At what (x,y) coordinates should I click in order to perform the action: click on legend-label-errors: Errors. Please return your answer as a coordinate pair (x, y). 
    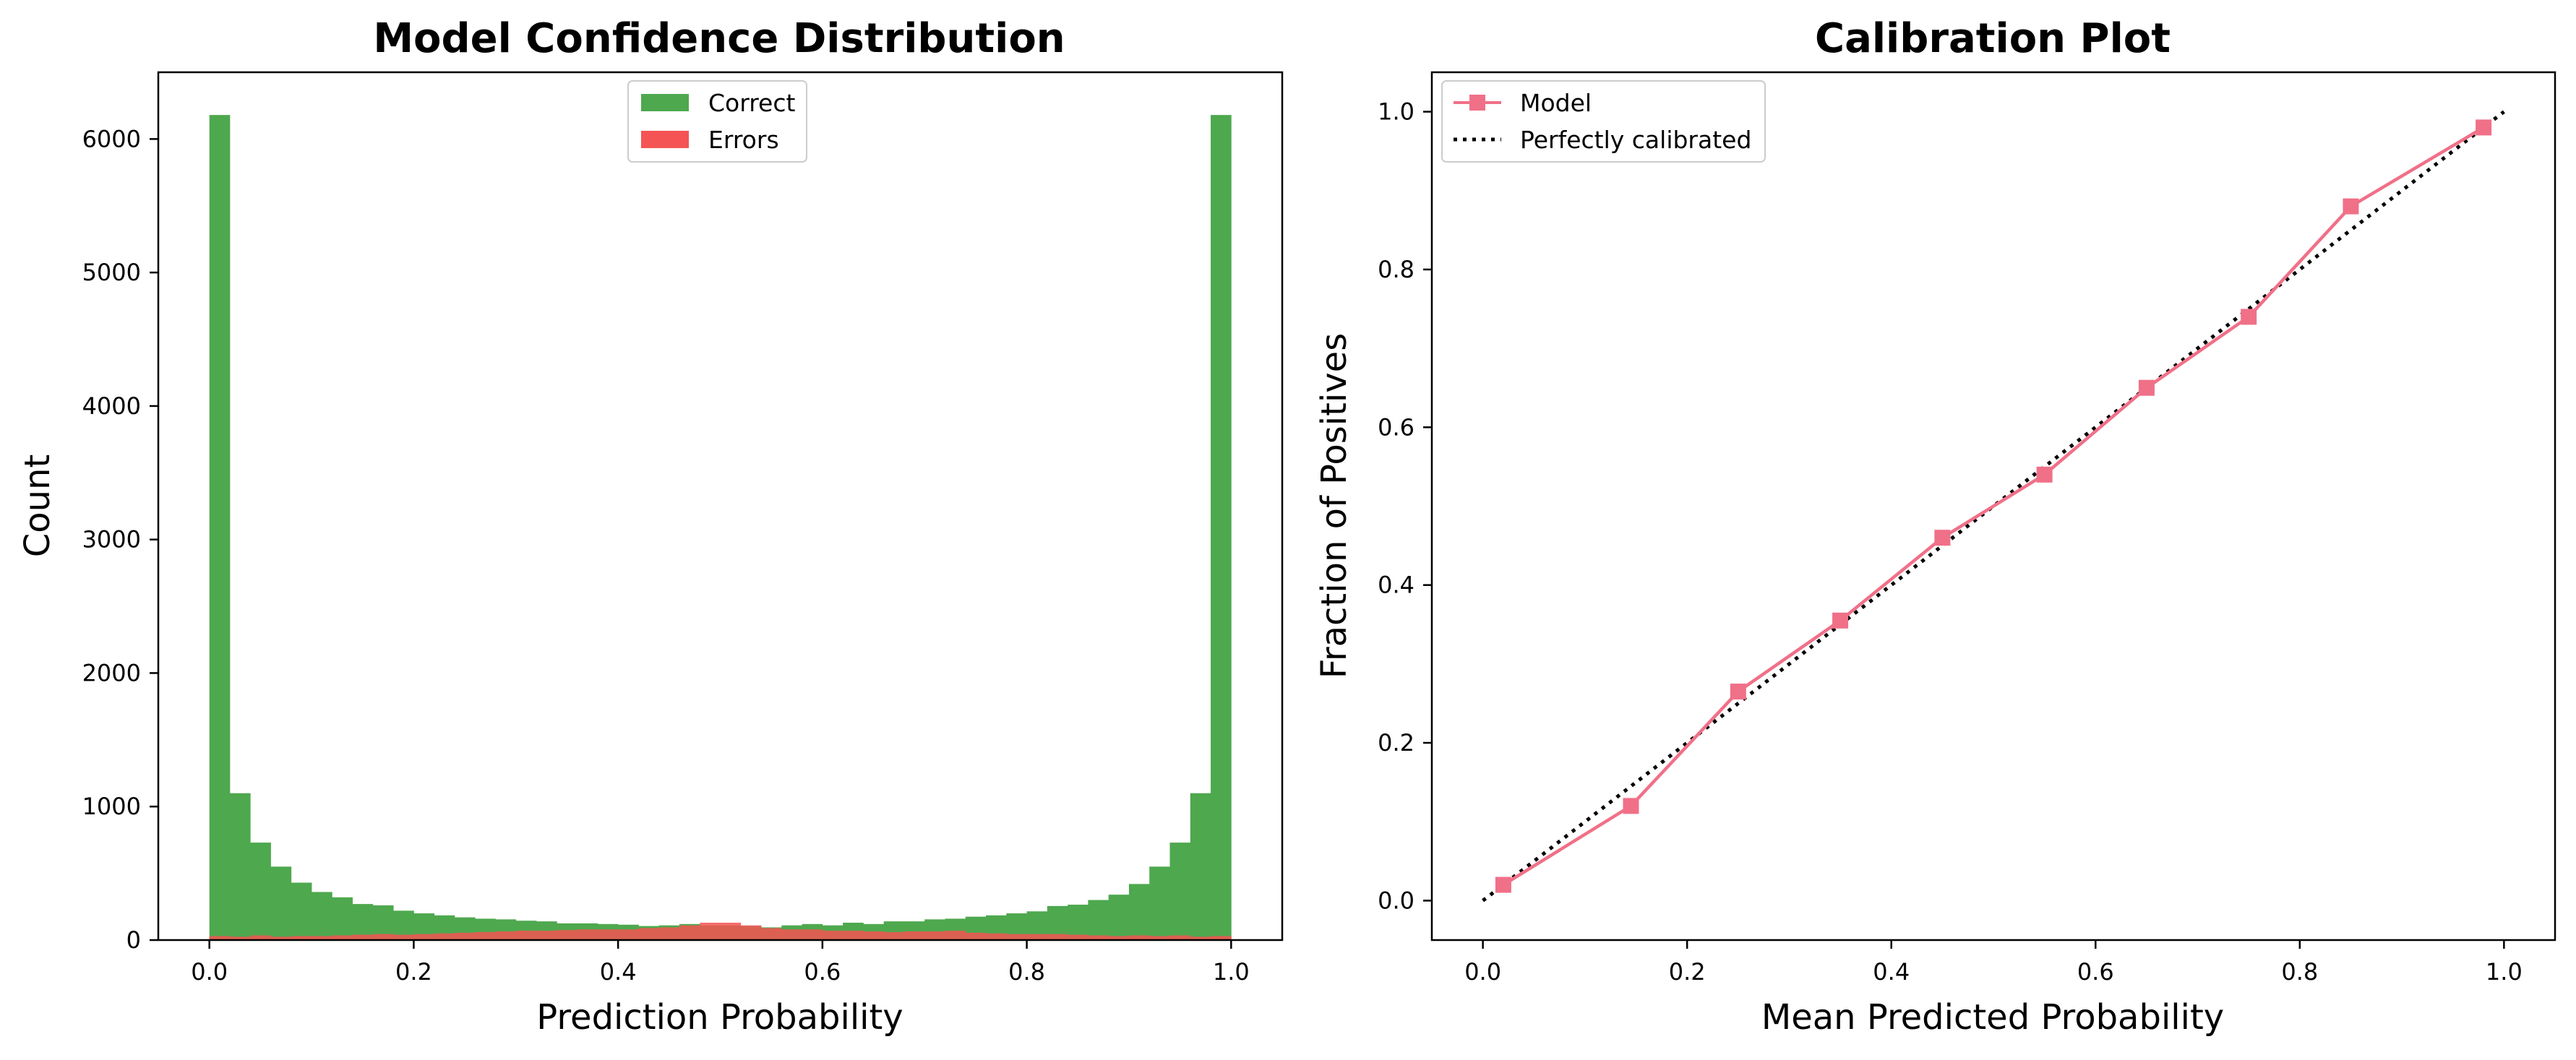
    Looking at the image, I should click on (743, 140).